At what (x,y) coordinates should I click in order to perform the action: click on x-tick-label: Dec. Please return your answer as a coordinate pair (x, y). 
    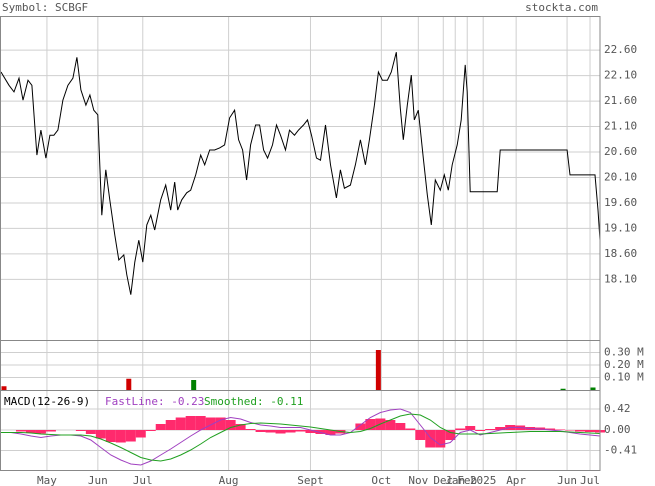
    Looking at the image, I should click on (443, 480).